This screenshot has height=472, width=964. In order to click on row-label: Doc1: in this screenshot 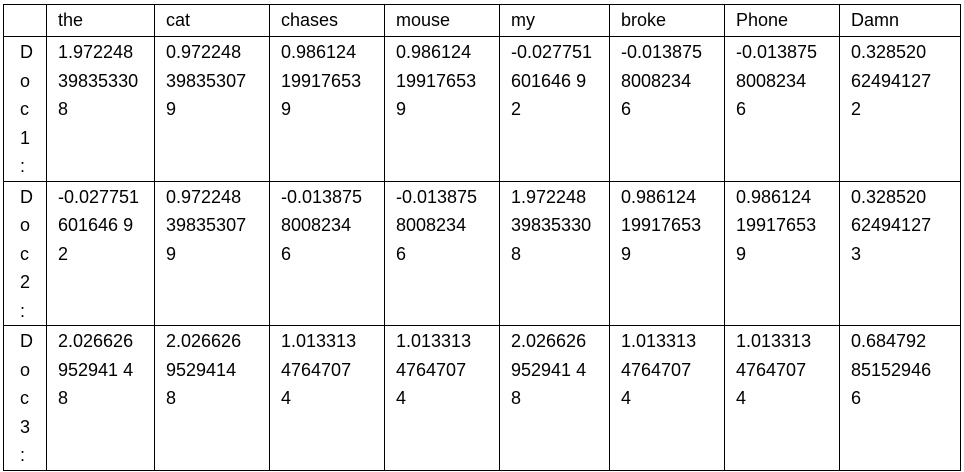, I will do `click(25, 109)`.